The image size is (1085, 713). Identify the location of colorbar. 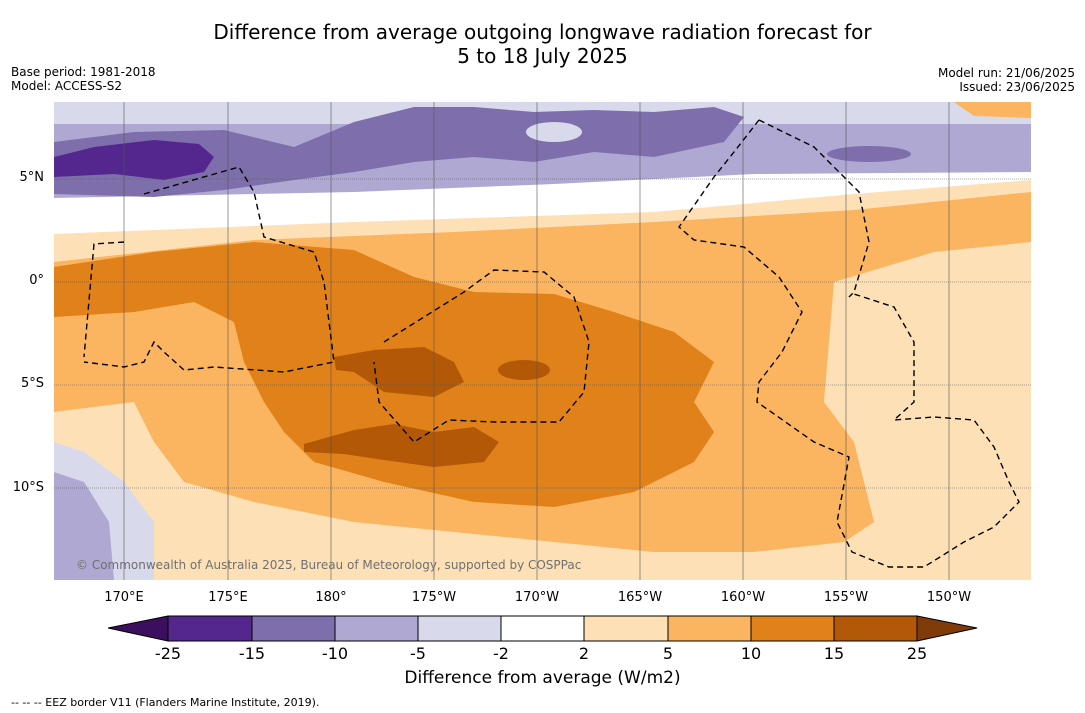
(543, 628).